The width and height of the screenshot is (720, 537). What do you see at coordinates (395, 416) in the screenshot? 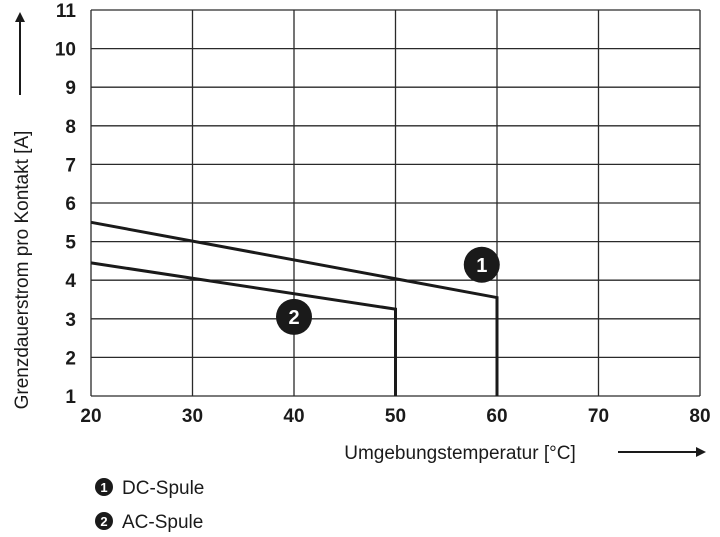
I see `x-tick-label-50: 50` at bounding box center [395, 416].